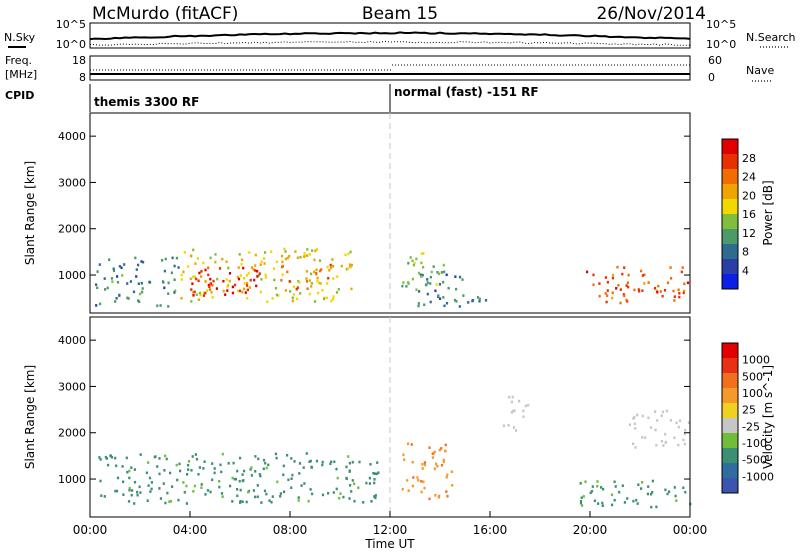 Image resolution: width=800 pixels, height=554 pixels. I want to click on beam-title: Beam 15, so click(400, 14).